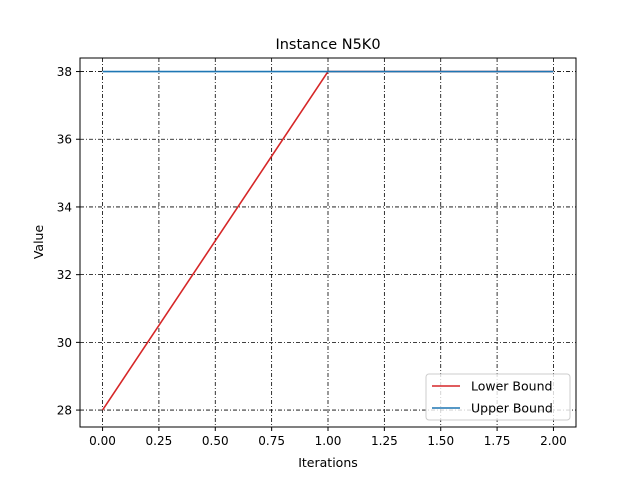  Describe the element at coordinates (159, 441) in the screenshot. I see `x-tick-label: 0.25` at that location.